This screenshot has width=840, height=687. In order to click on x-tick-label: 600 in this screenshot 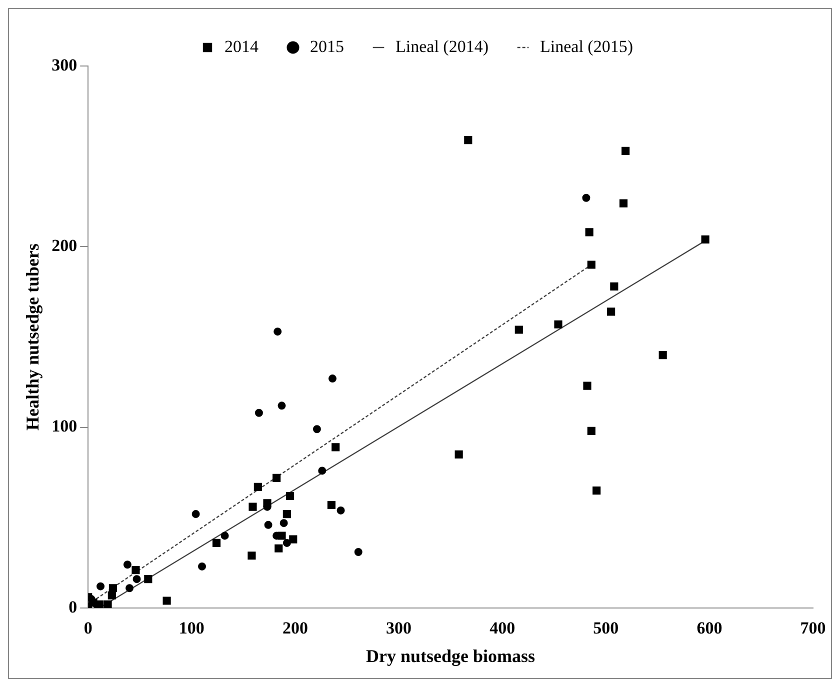, I will do `click(709, 628)`.